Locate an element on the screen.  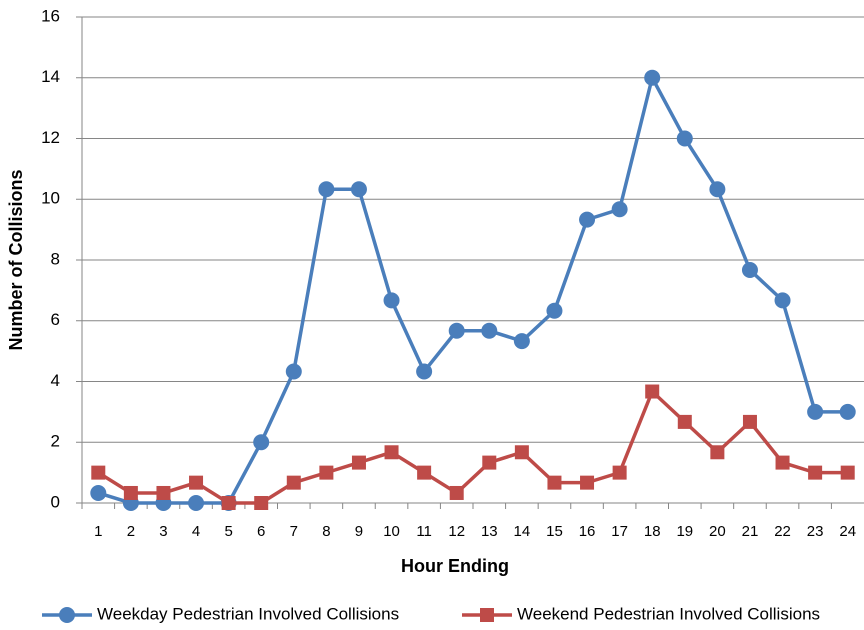
x-tick-label: 19 is located at coordinates (684, 531).